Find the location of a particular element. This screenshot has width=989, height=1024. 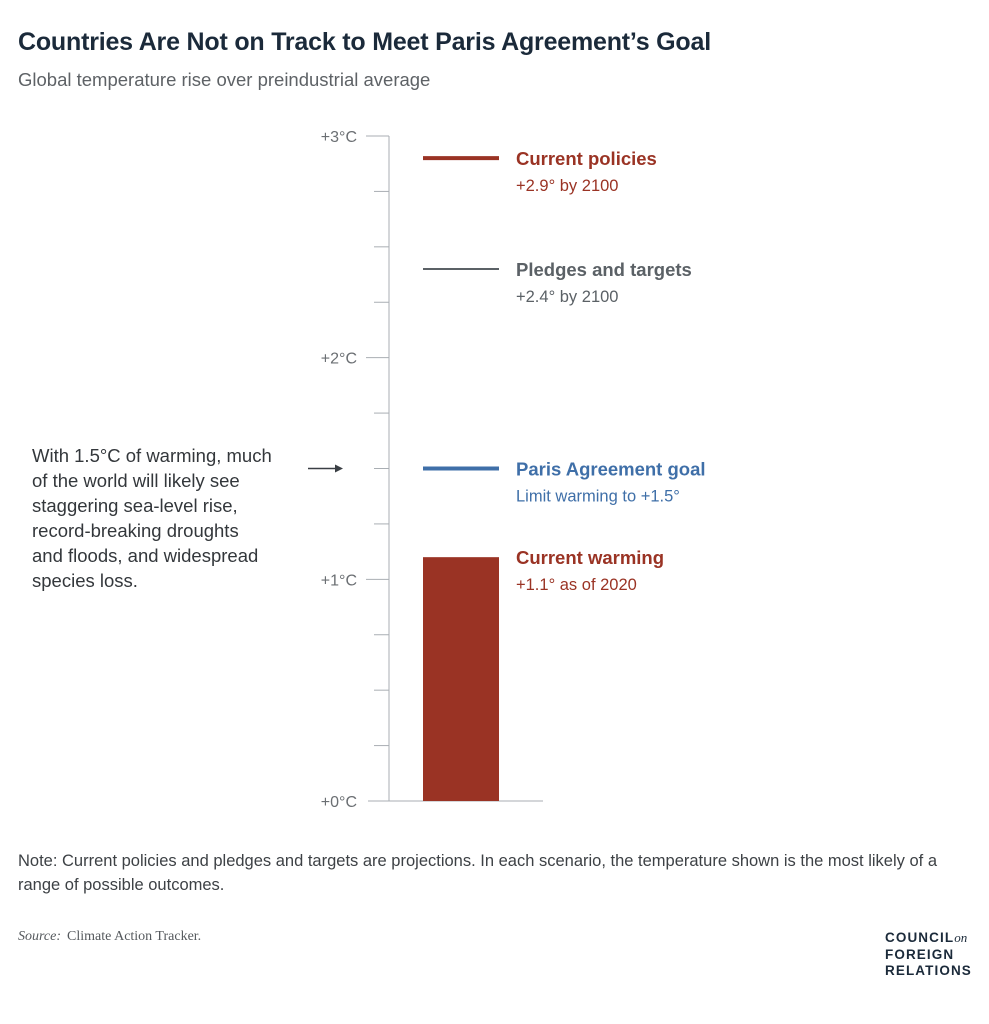

reference-line-label: Paris Agreement goal is located at coordinates (611, 469).